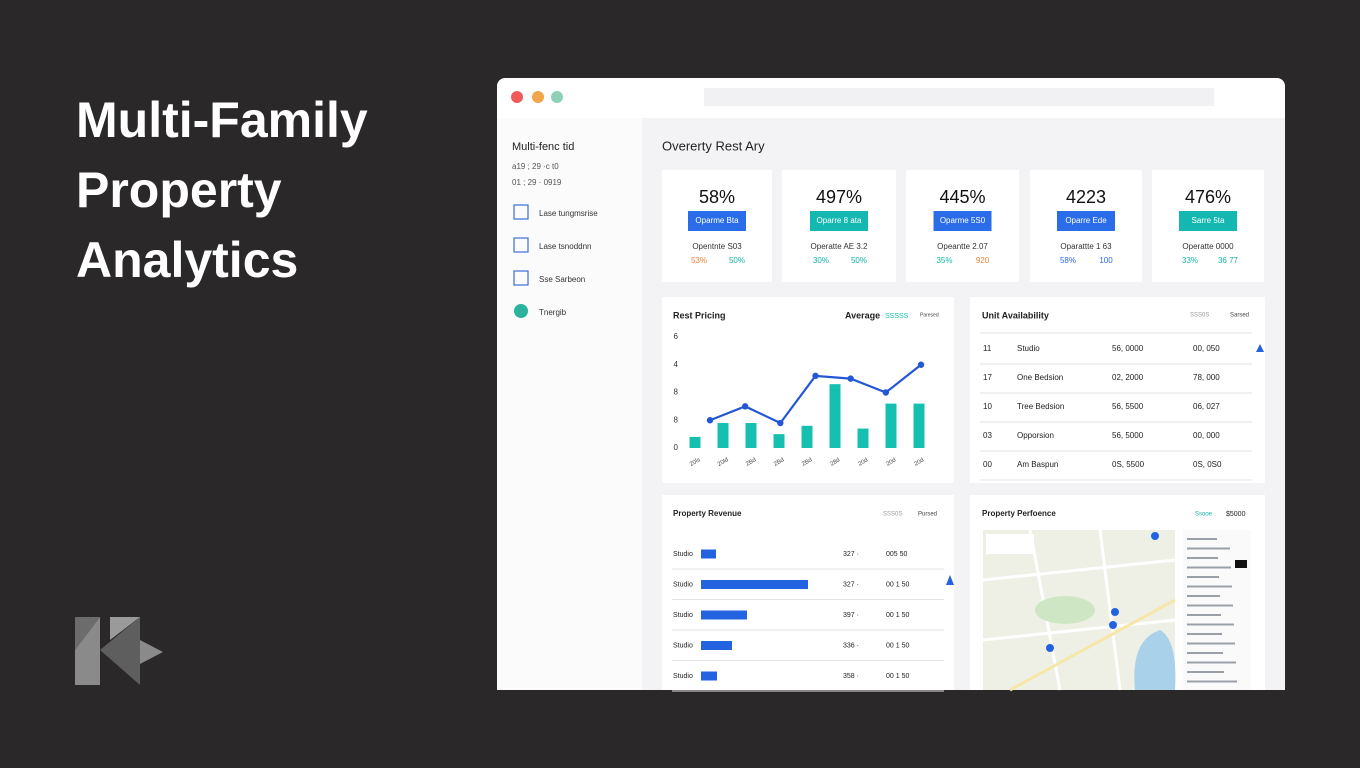 Image resolution: width=1360 pixels, height=768 pixels. I want to click on kpi-delta: 33%, so click(1190, 260).